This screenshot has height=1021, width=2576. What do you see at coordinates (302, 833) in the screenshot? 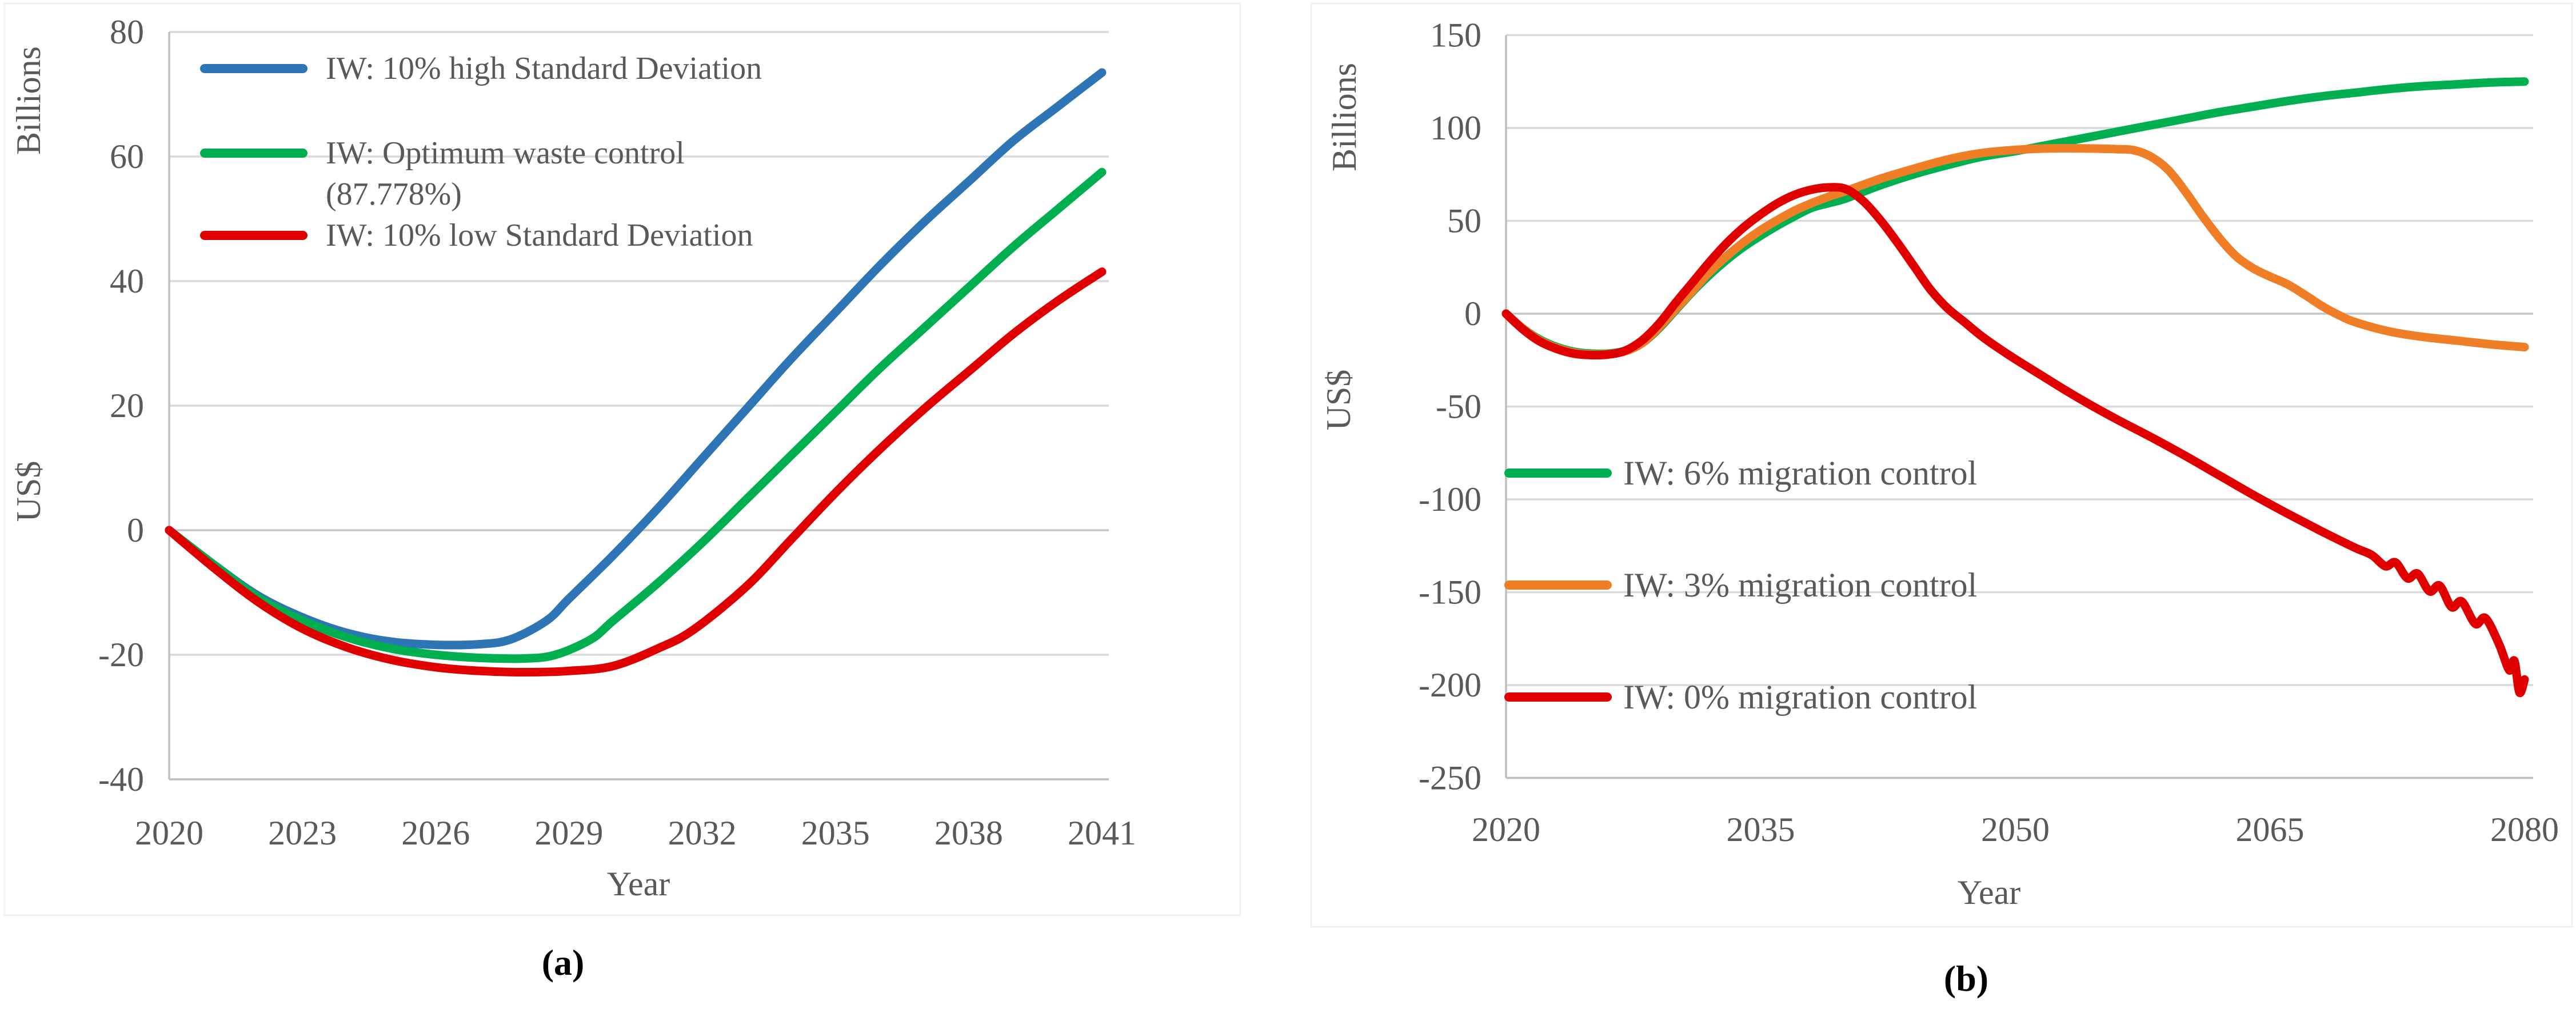
I see `x-tick-label: 2023` at bounding box center [302, 833].